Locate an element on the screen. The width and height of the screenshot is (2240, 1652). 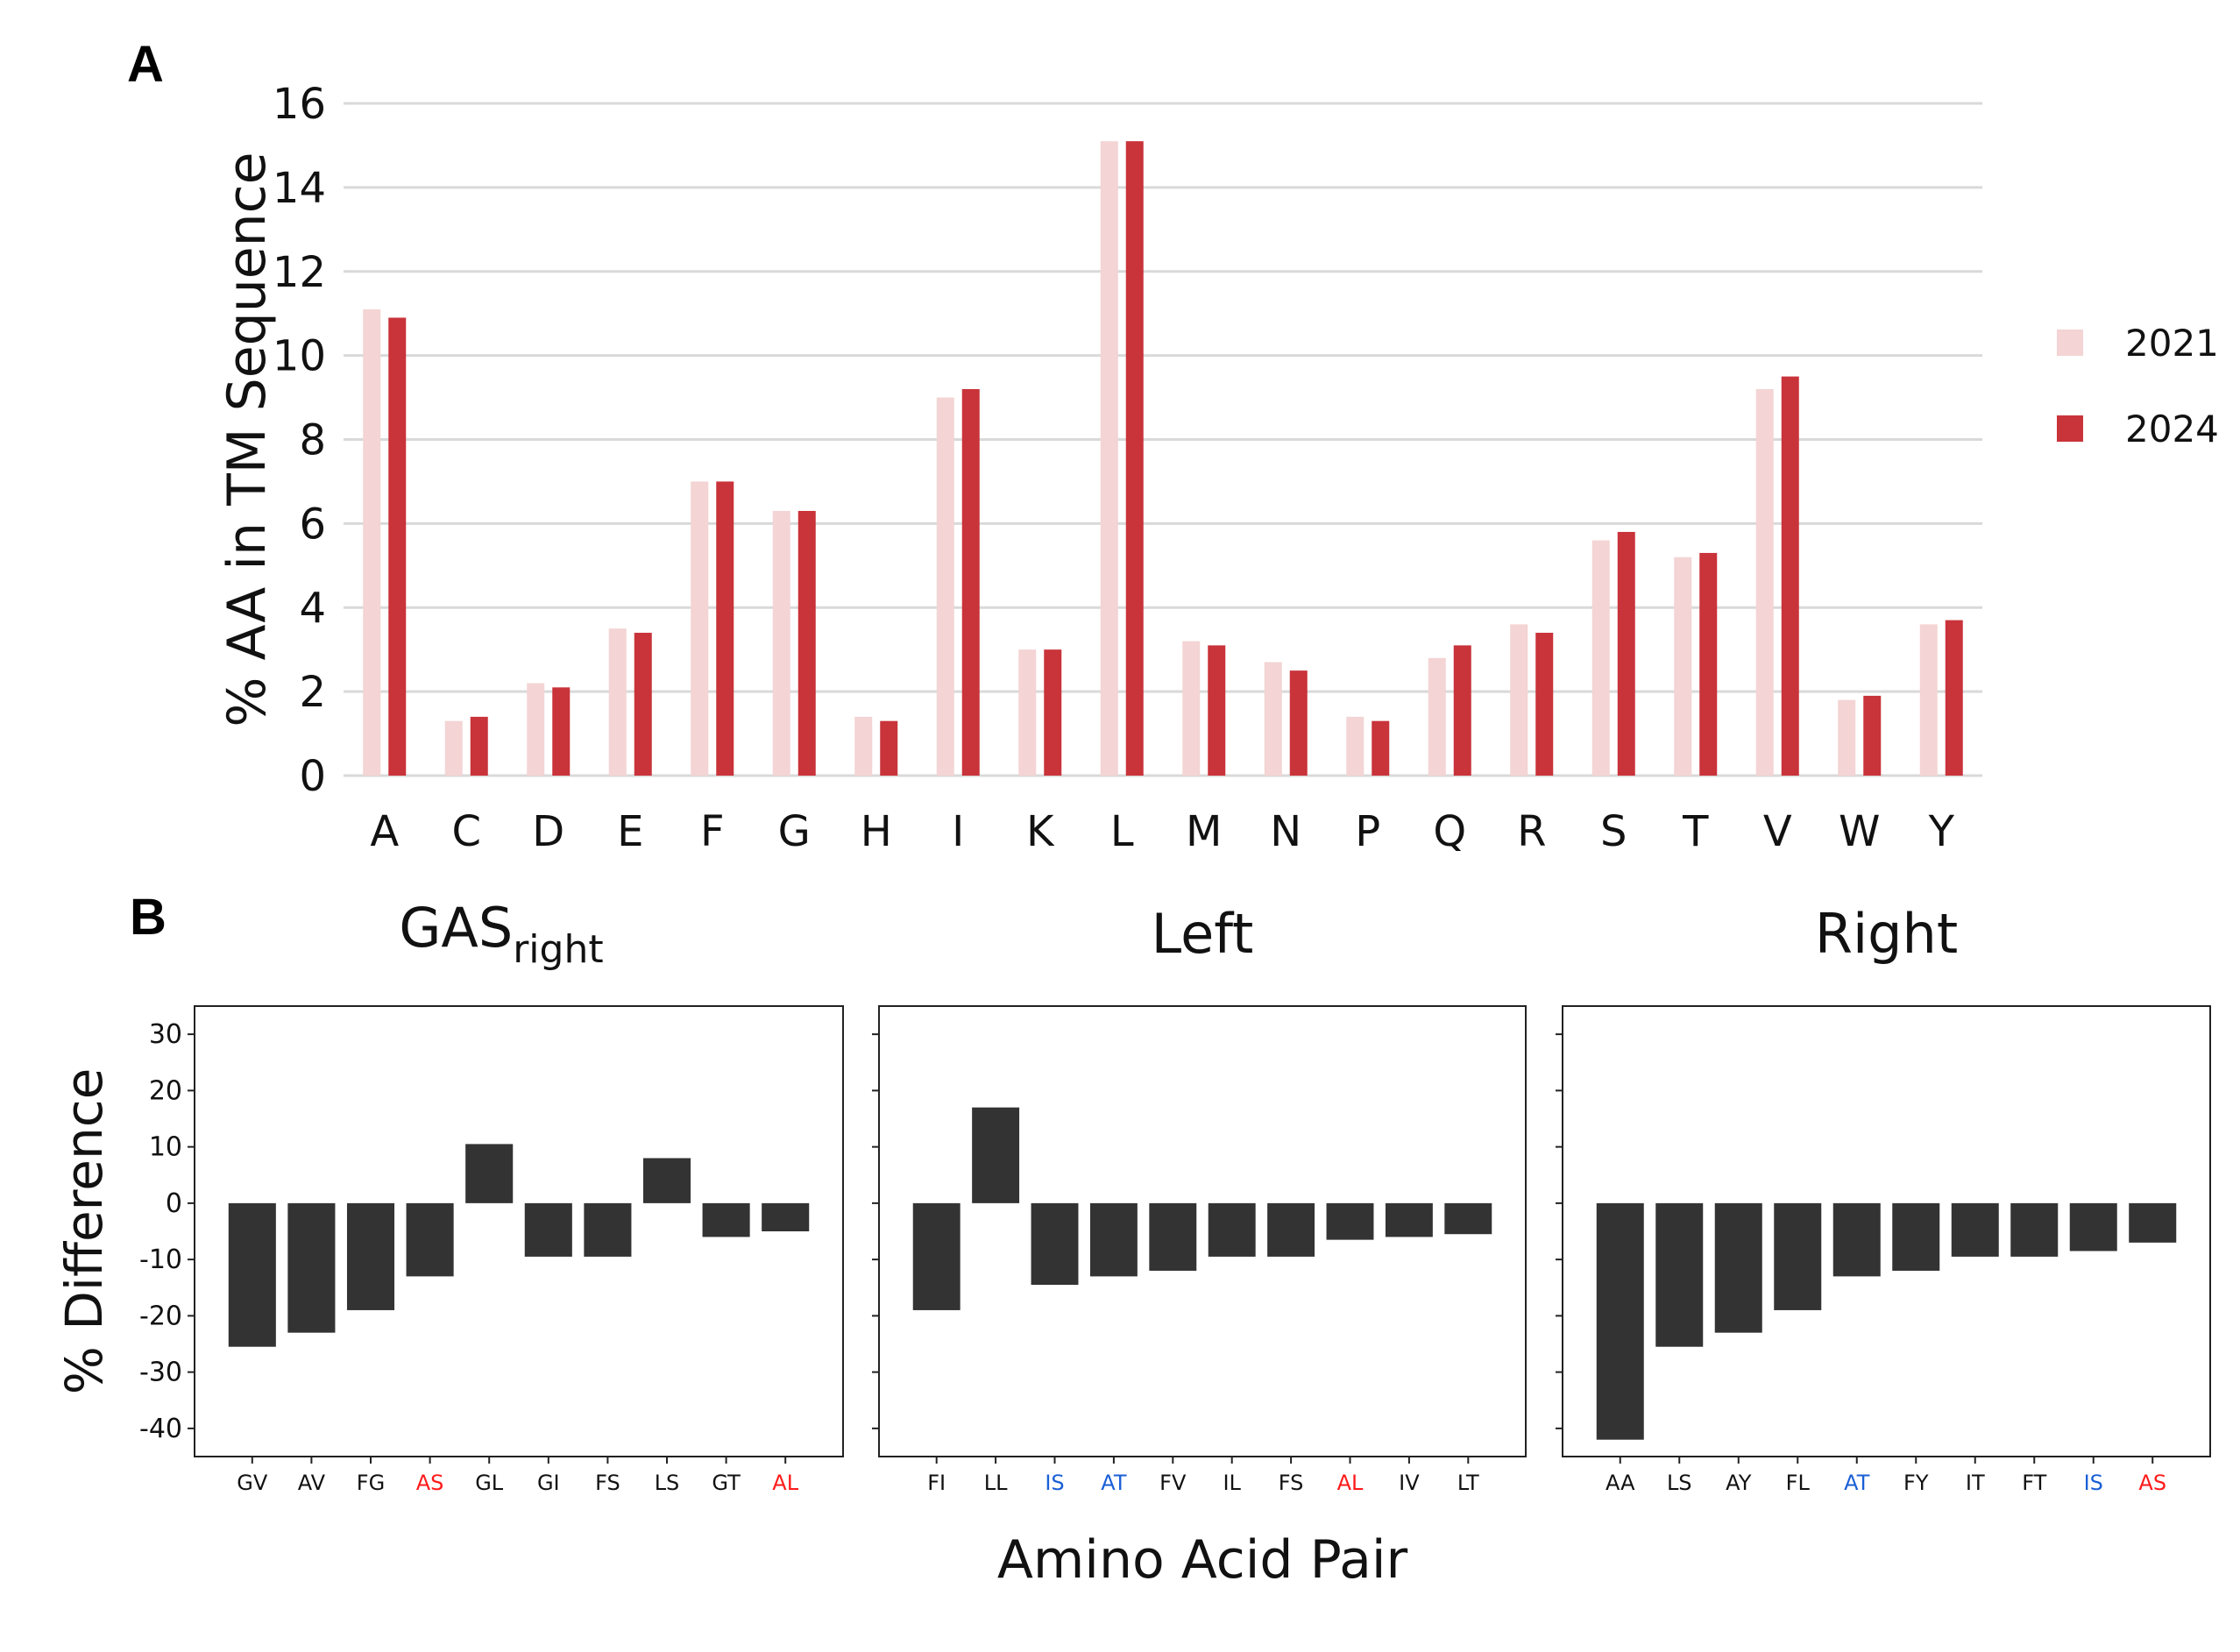
bar-2021-M is located at coordinates (1191, 708).